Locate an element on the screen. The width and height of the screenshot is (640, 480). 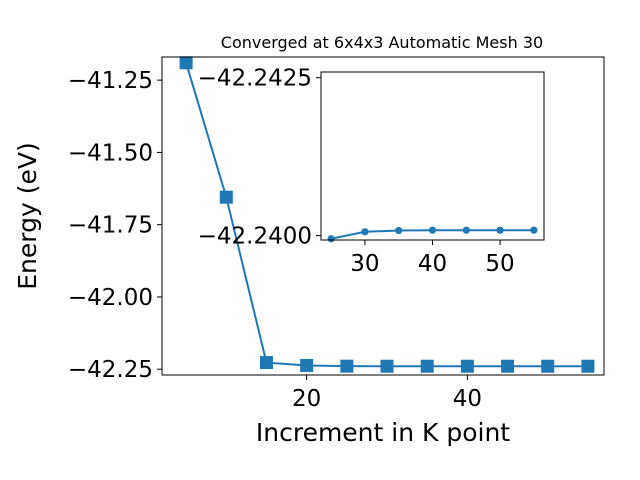
inset-series is located at coordinates (432, 234).